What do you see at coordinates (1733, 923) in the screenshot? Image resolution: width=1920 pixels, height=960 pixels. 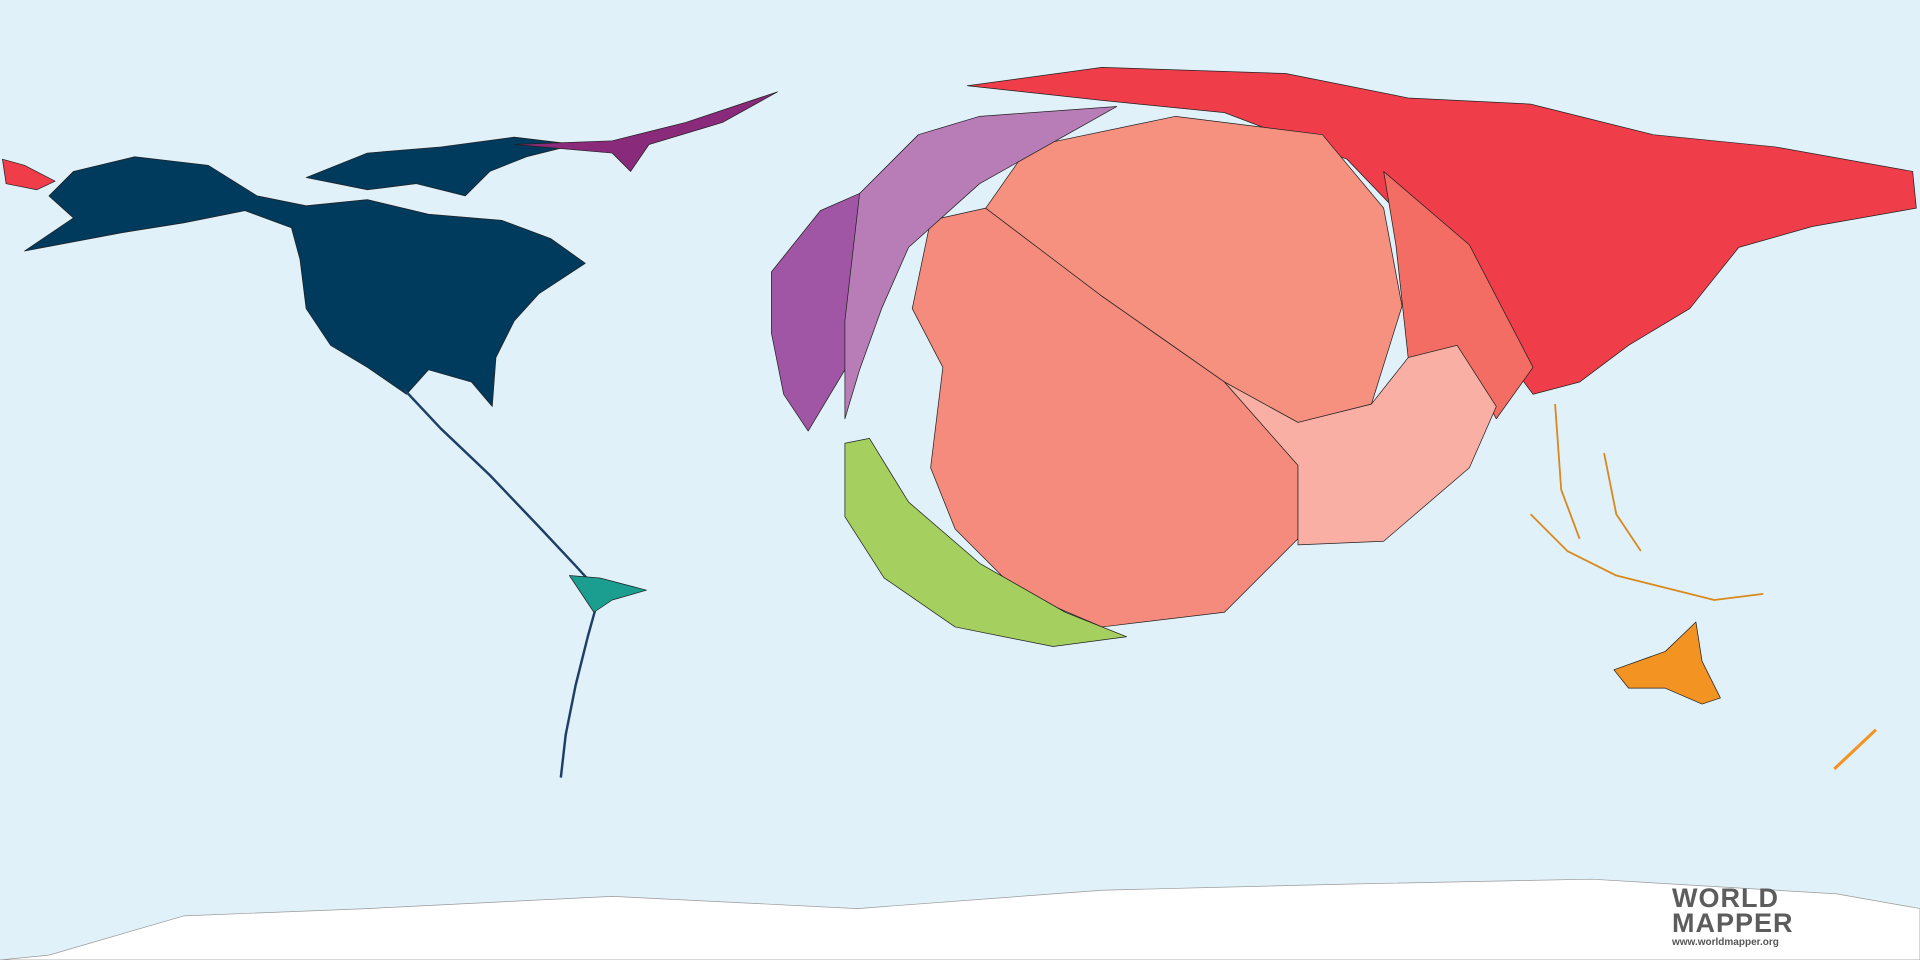 I see `logo-line-2: MAPPER` at bounding box center [1733, 923].